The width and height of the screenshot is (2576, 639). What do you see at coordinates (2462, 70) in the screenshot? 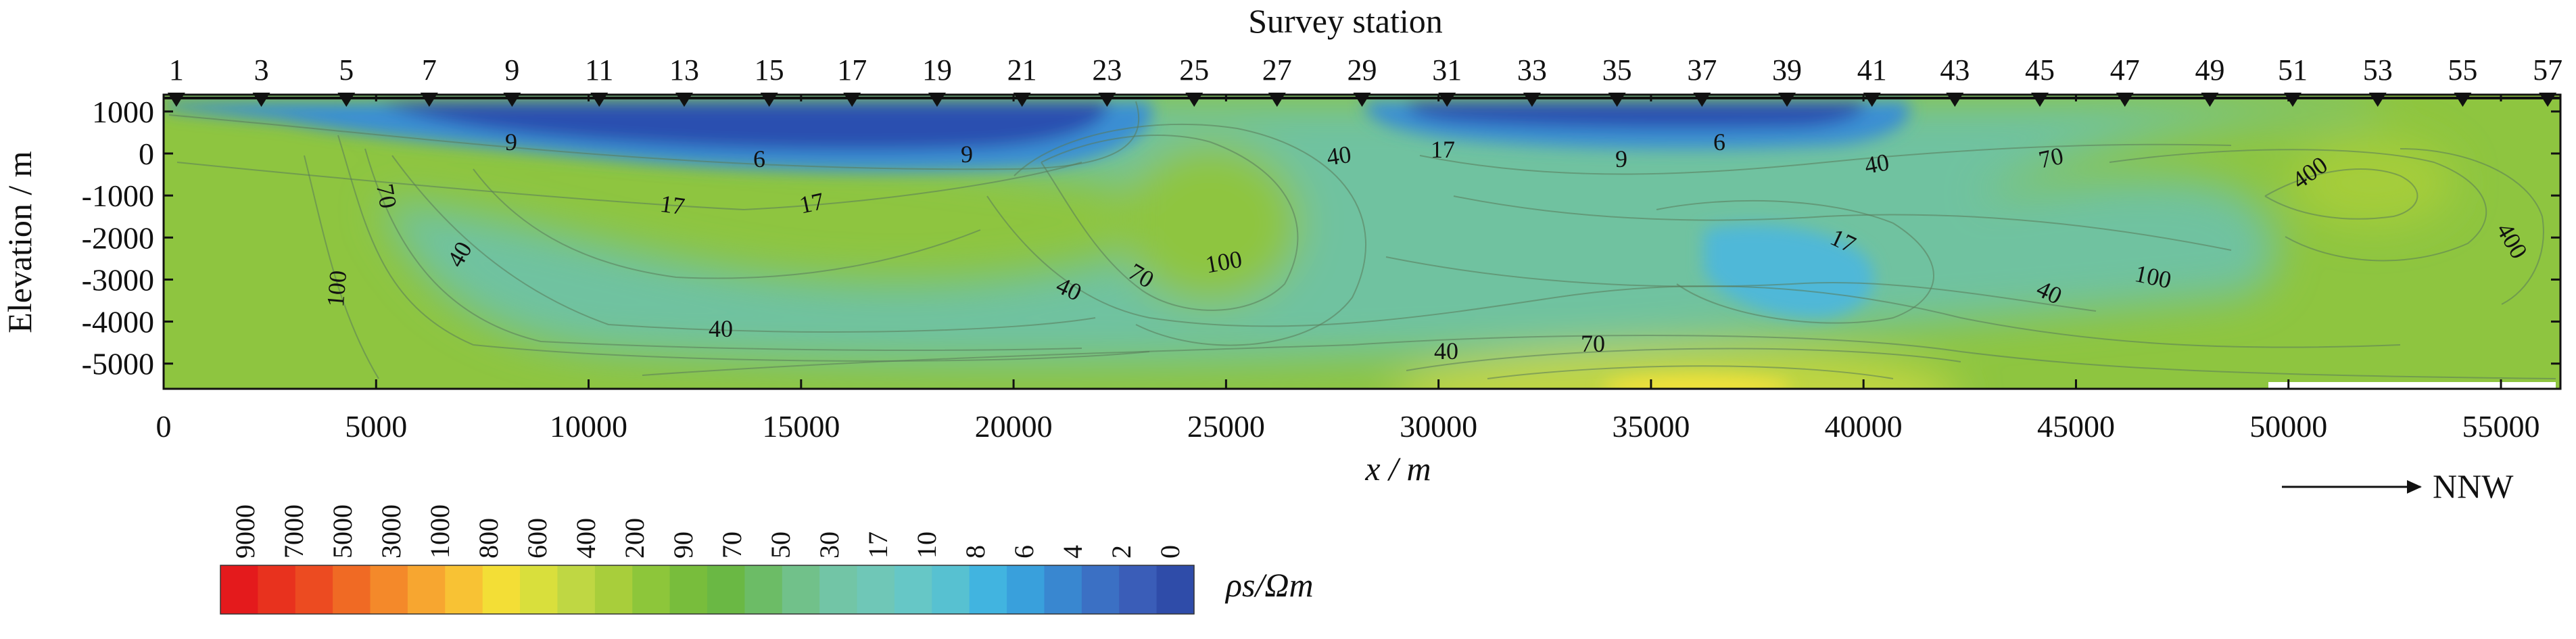
I see `station-label: 55` at bounding box center [2462, 70].